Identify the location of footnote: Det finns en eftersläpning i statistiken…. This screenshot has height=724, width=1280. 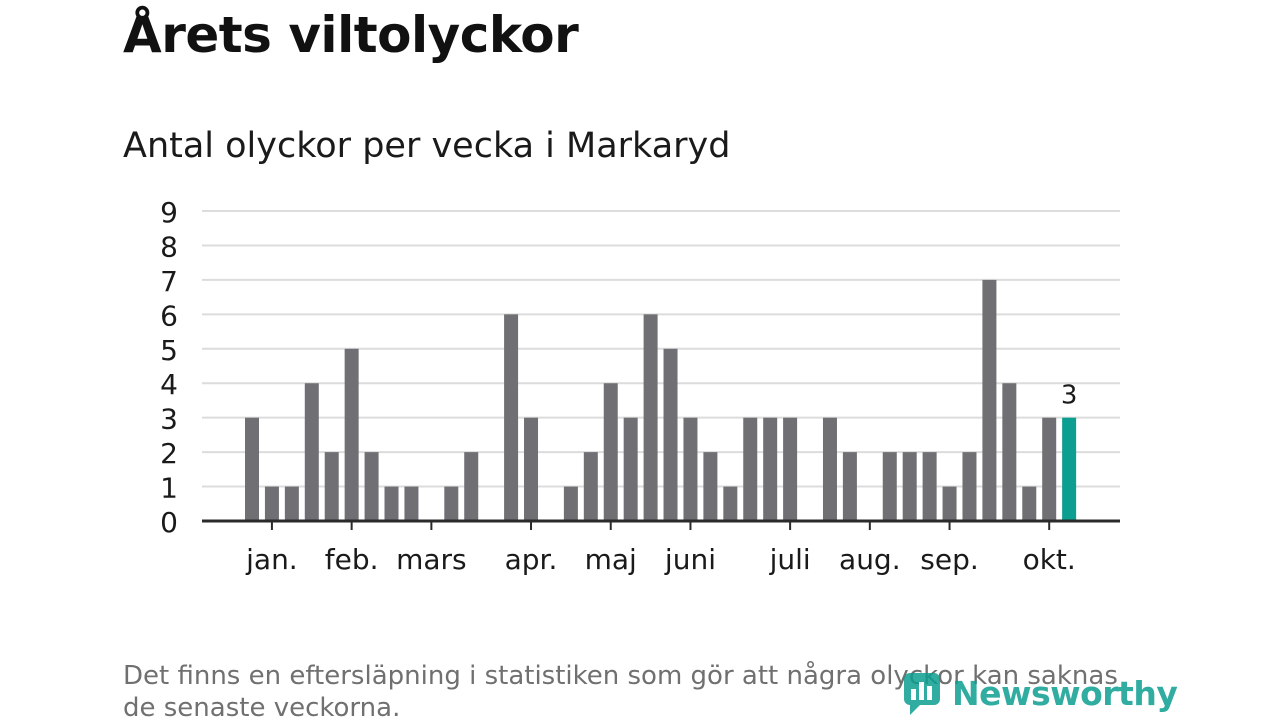
(620, 692).